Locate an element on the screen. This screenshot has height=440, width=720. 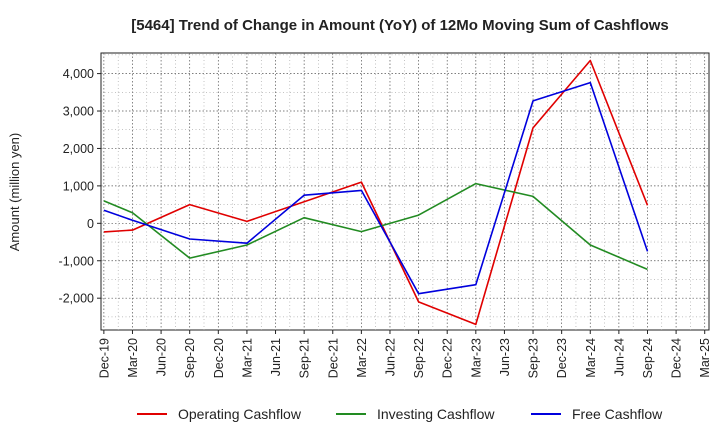
y-tick-label: -1,000 is located at coordinates (76, 261).